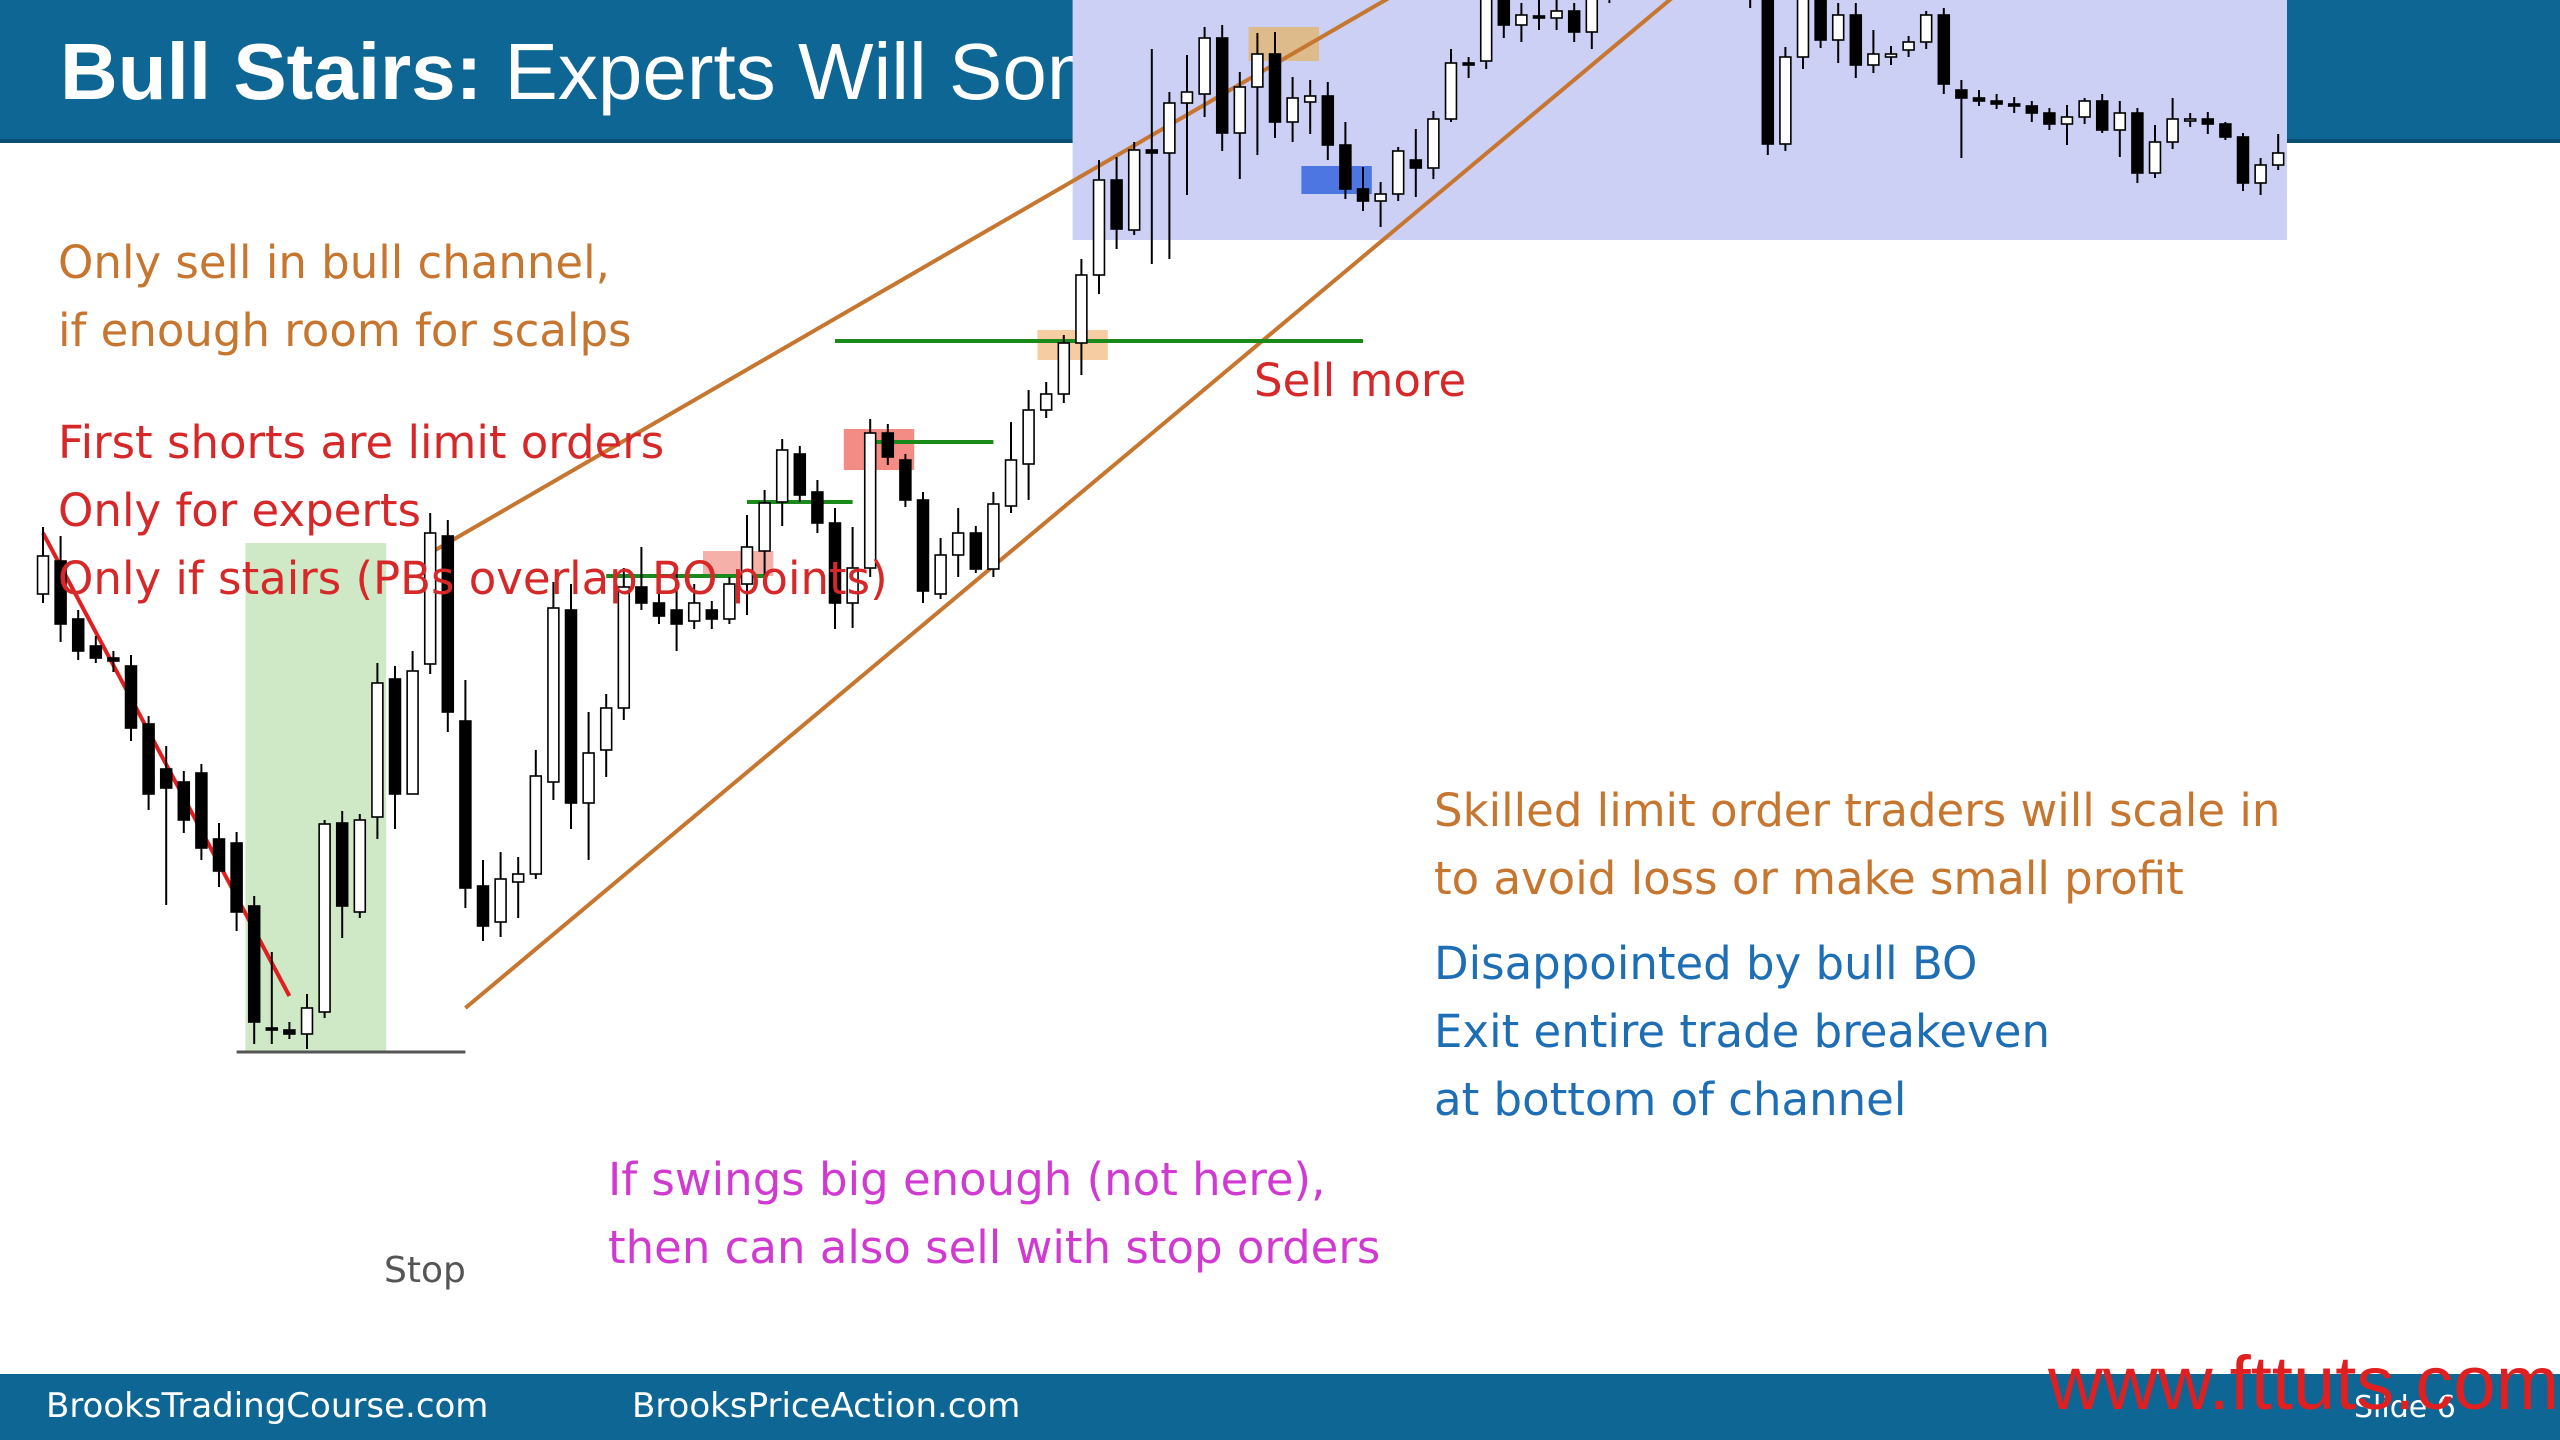 This screenshot has height=1440, width=2560. Describe the element at coordinates (2303, 1383) in the screenshot. I see `watermark-text: www.fttuts.com` at that location.